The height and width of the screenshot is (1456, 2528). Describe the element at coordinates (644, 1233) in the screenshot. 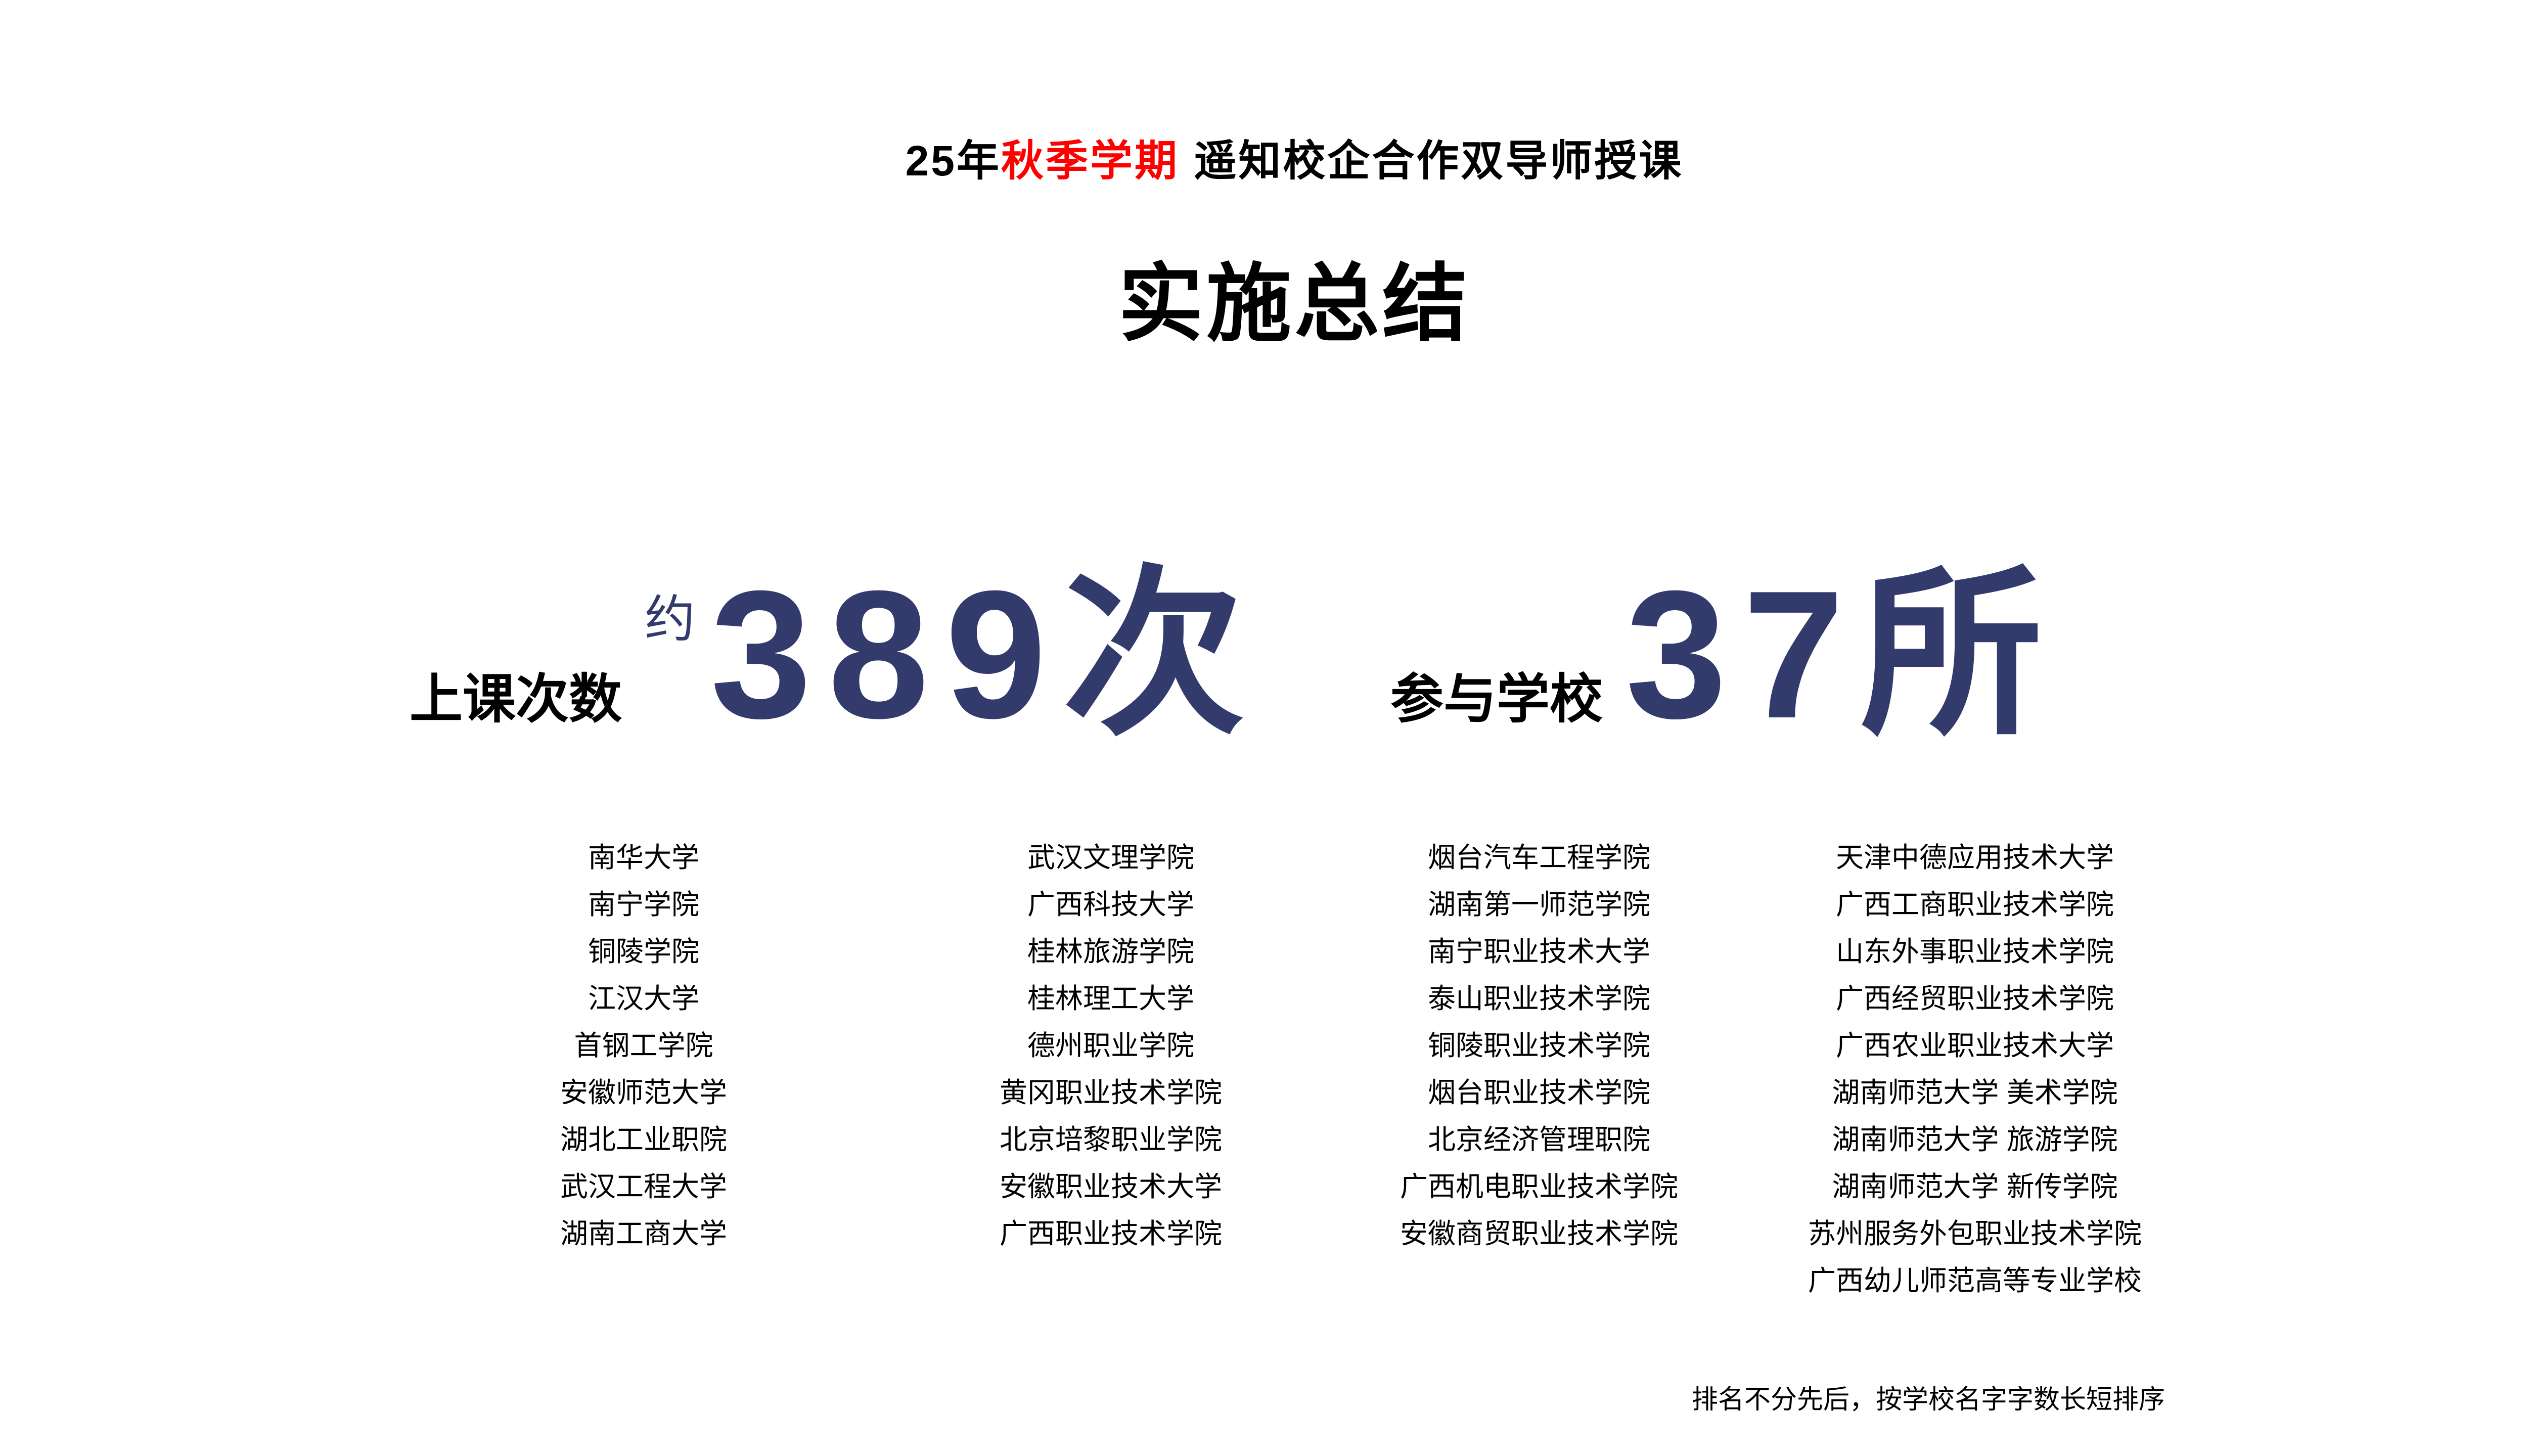

I see `school-name: 湖南工商大学` at that location.